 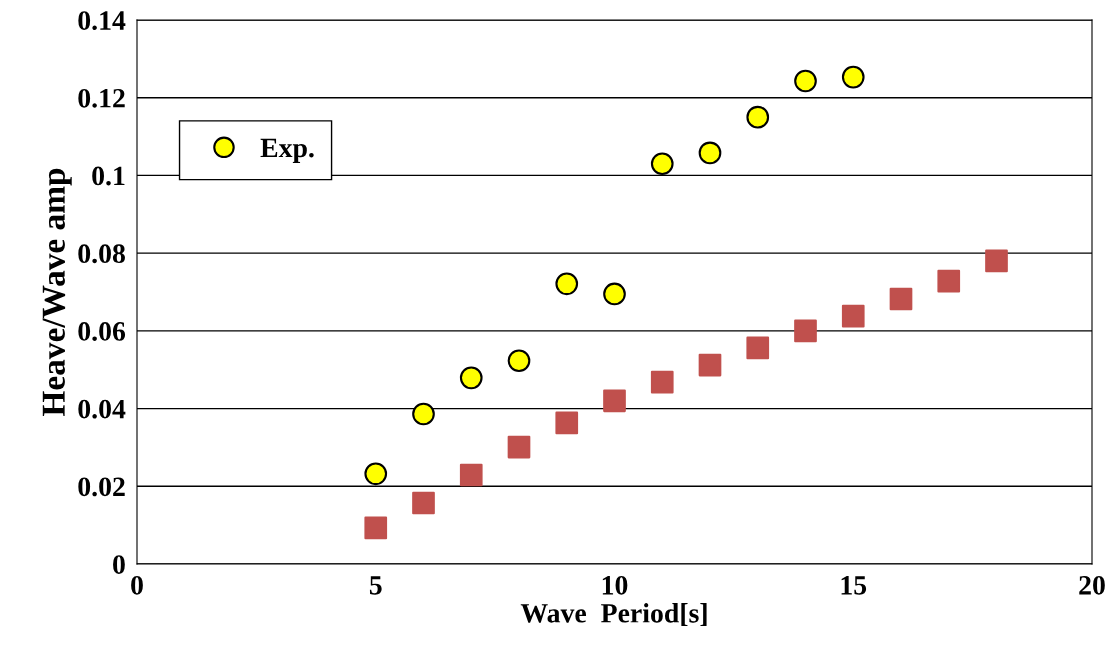 What do you see at coordinates (108, 176) in the screenshot?
I see `y-tick-label: 0.1` at bounding box center [108, 176].